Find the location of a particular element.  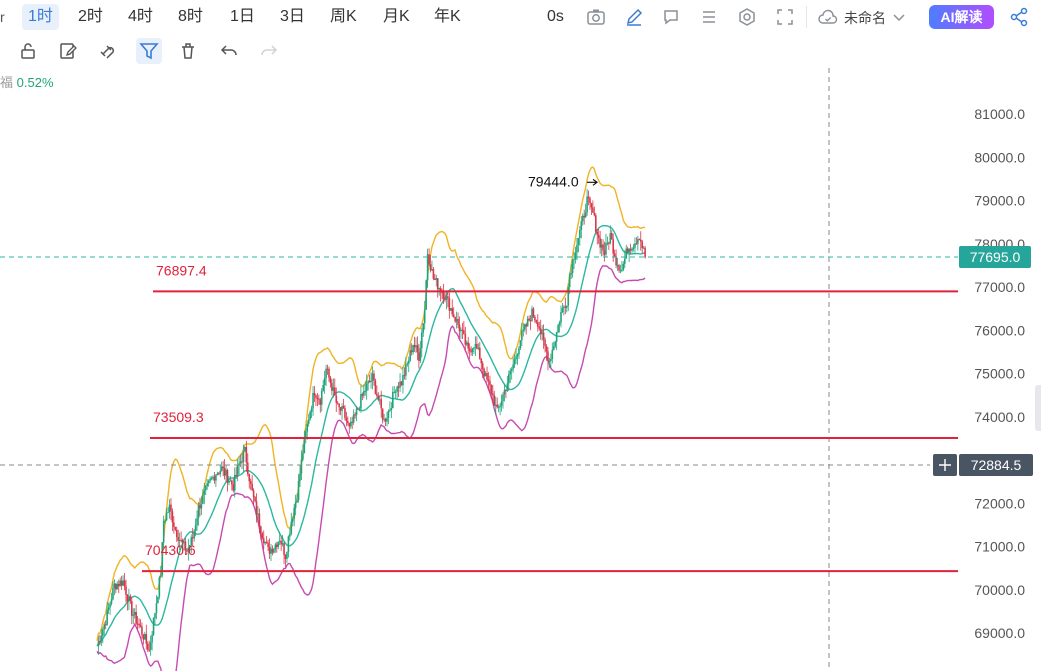

layout-name: 未命名 is located at coordinates (865, 18).